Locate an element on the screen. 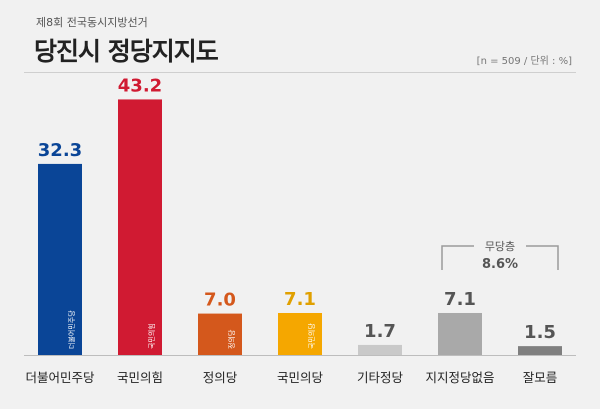 The height and width of the screenshot is (409, 600). chart-title: 당진시 정당지지도 is located at coordinates (126, 51).